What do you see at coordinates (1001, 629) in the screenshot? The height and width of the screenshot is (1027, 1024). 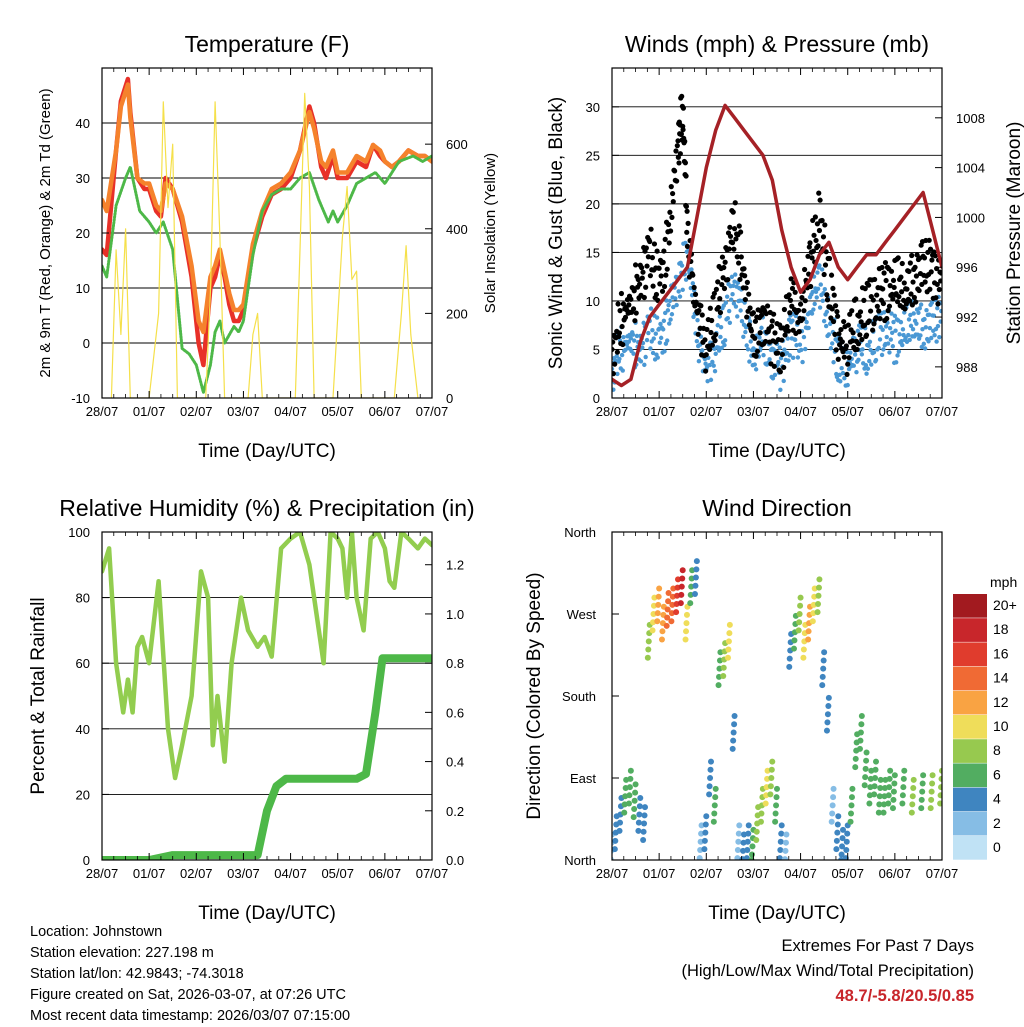 I see `colorbar-tick-label: 18` at bounding box center [1001, 629].